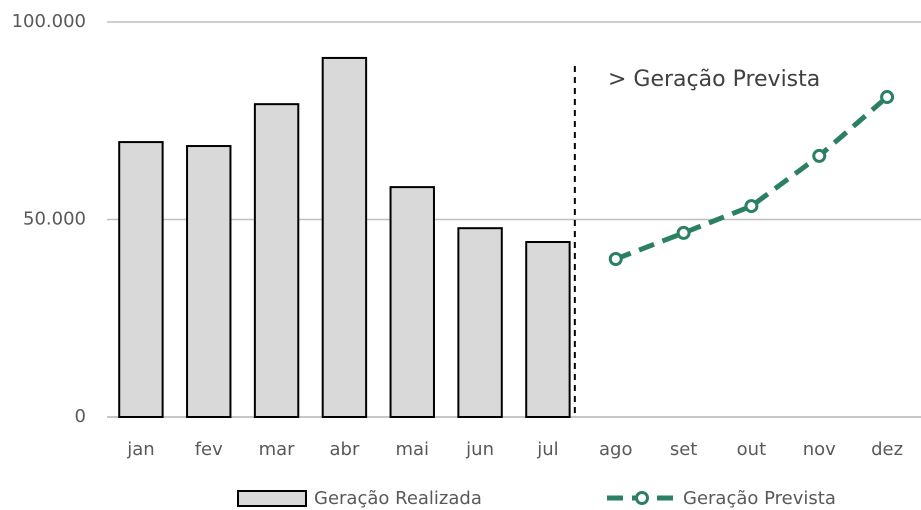 The image size is (921, 510). I want to click on legend-label: Geração Realizada, so click(398, 498).